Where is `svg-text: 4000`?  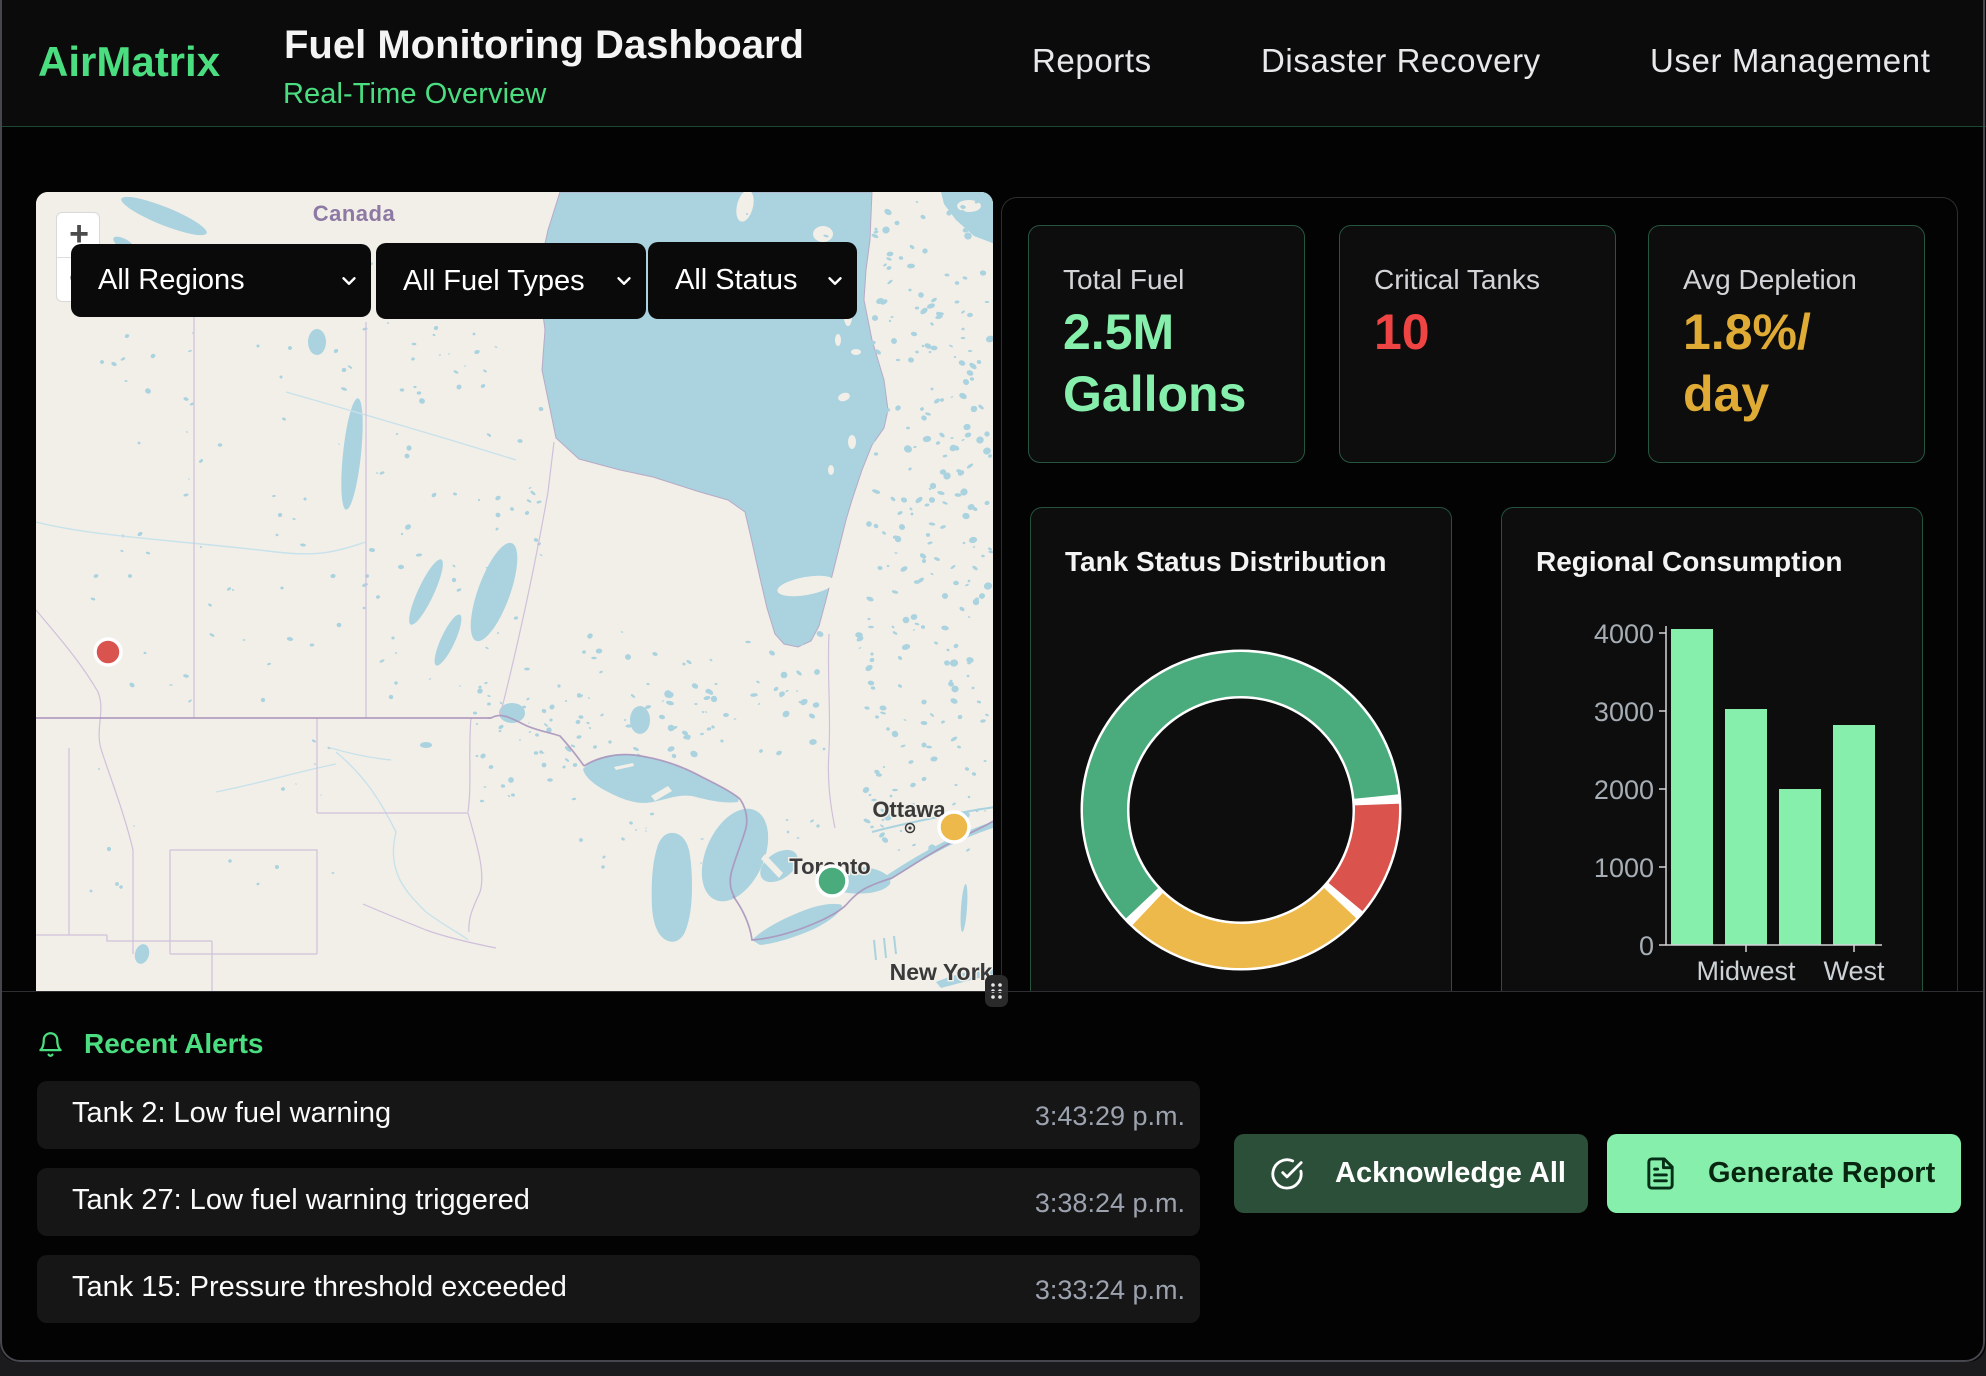 svg-text: 4000 is located at coordinates (1624, 634).